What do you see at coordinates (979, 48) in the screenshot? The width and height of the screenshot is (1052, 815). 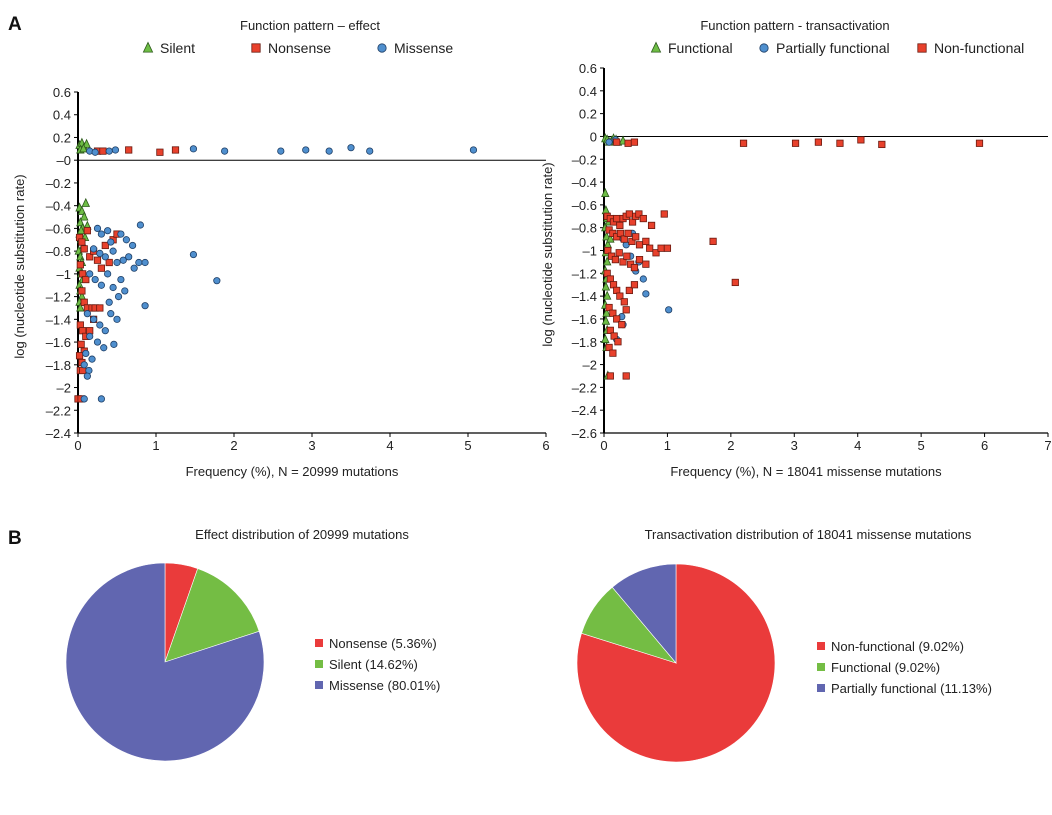 I see `legend-label: Non-functional` at bounding box center [979, 48].